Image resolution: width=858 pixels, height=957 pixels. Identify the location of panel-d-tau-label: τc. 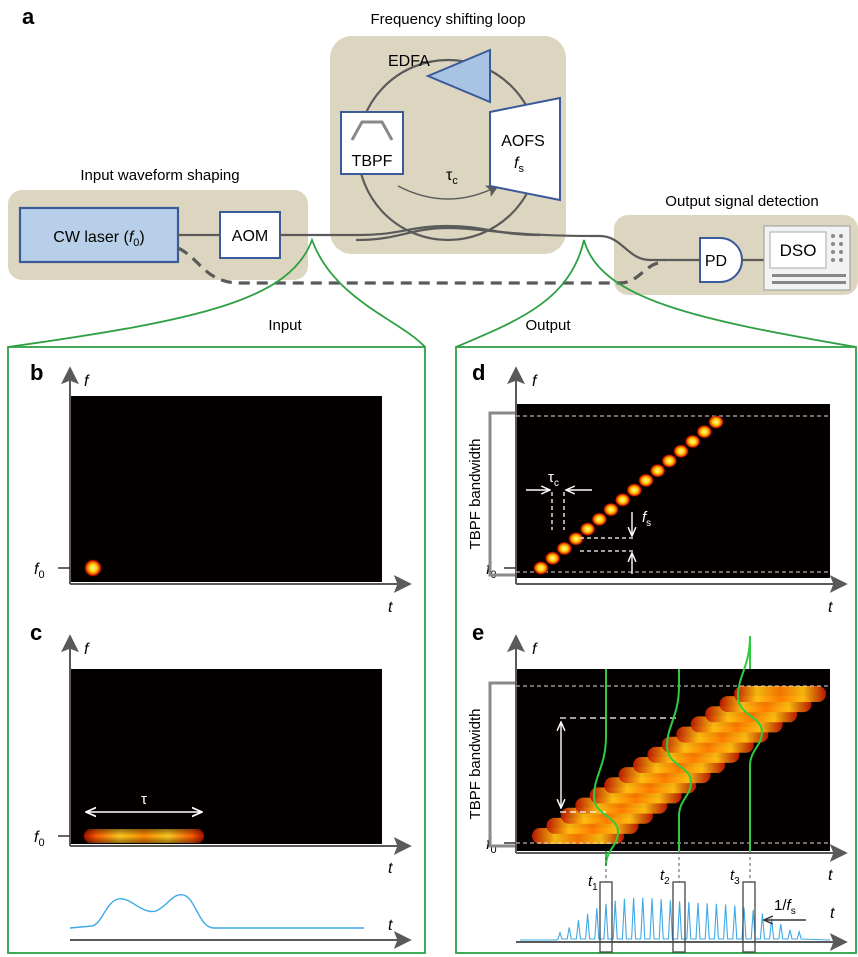
(553, 479).